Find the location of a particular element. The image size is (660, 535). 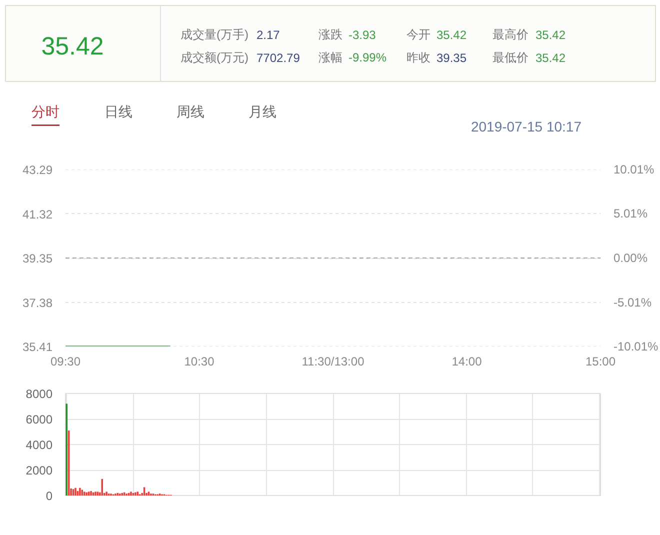

data-label: -9.99% is located at coordinates (367, 57).